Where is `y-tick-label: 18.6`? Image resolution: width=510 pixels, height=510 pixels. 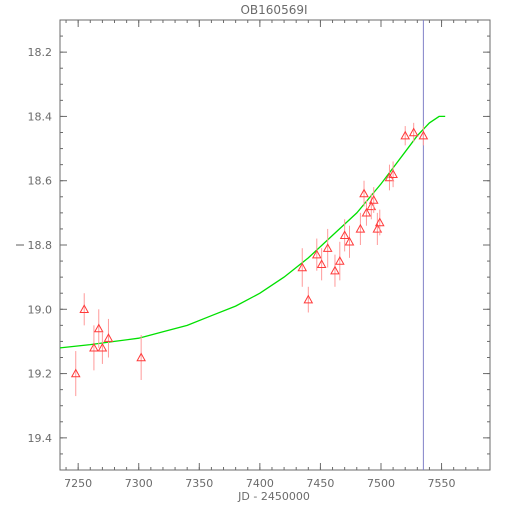 y-tick-label: 18.6 is located at coordinates (40, 181).